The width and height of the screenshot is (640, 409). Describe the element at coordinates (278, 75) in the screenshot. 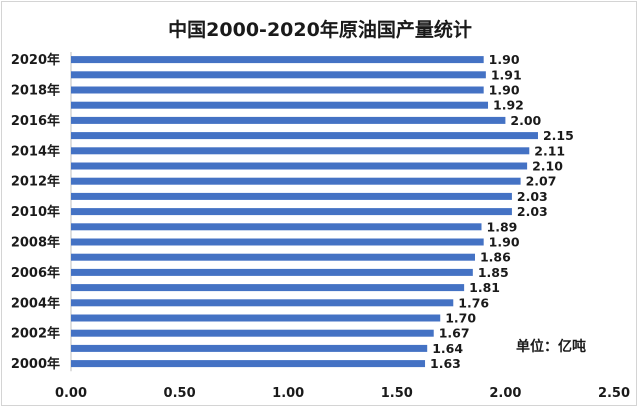

I see `bar-2019年` at that location.